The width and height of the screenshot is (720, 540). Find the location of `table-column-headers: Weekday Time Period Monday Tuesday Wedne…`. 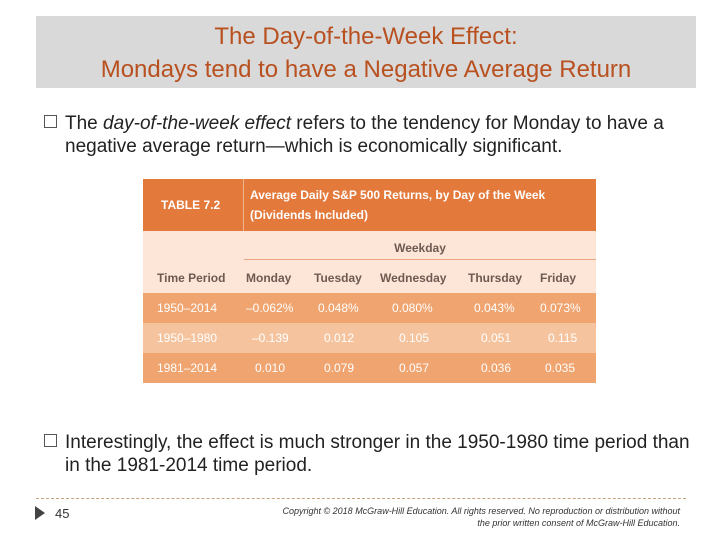

table-column-headers: Weekday Time Period Monday Tuesday Wedne… is located at coordinates (369, 262).